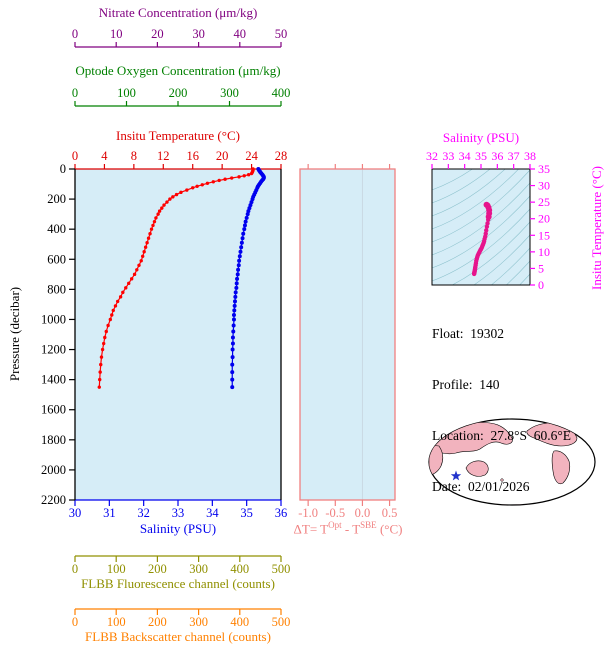 The image size is (609, 663). Describe the element at coordinates (143, 513) in the screenshot. I see `tick-label: 32` at that location.